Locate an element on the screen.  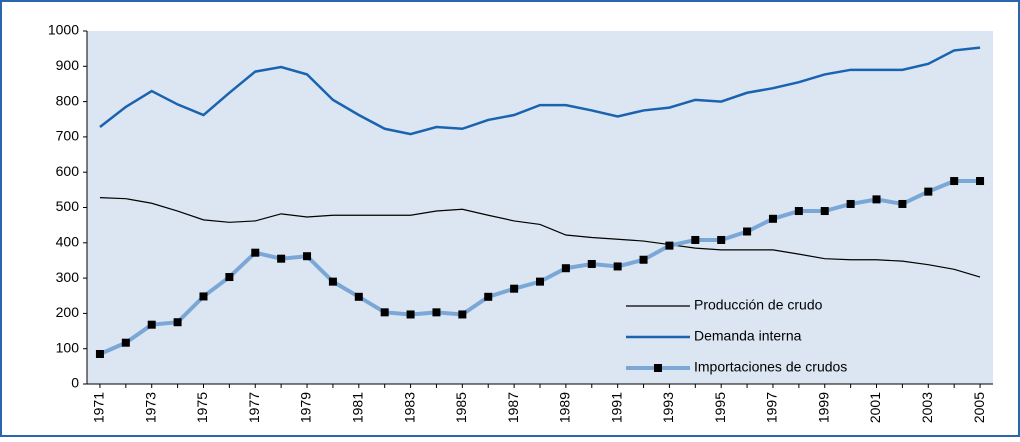
legend-label: Producción de crudo is located at coordinates (758, 305).